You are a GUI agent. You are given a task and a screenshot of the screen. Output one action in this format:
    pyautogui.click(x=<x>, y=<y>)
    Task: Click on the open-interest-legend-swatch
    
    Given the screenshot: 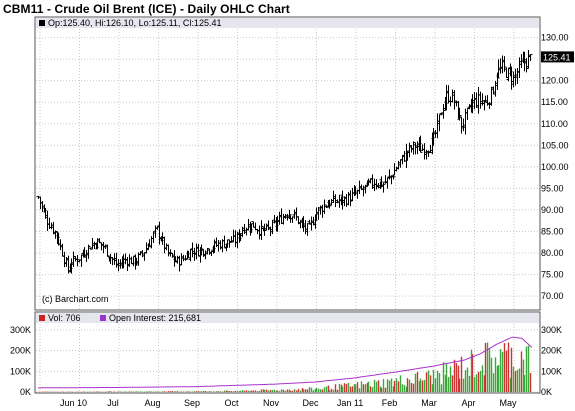 What is the action you would take?
    pyautogui.click(x=103, y=318)
    